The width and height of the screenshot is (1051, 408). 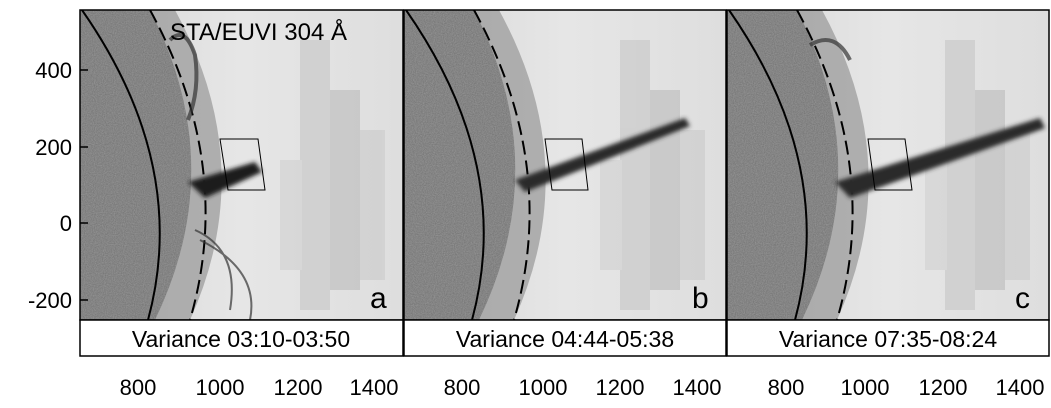 I want to click on y-tick-label: 200, so click(x=53, y=147).